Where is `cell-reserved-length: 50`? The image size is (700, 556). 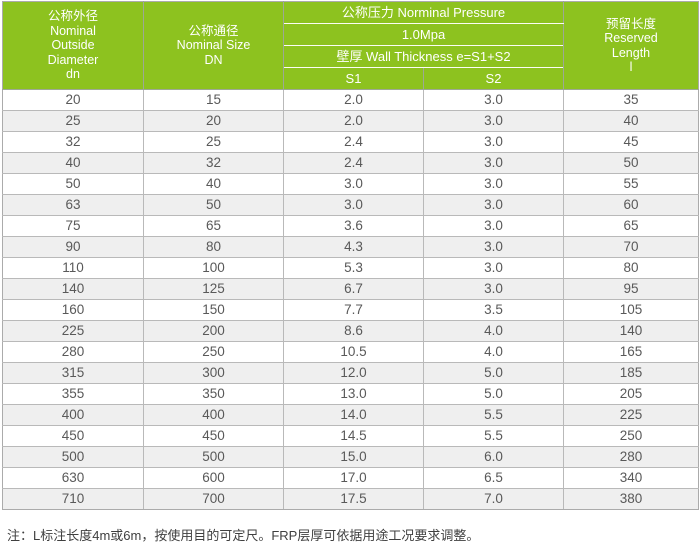 cell-reserved-length: 50 is located at coordinates (631, 163).